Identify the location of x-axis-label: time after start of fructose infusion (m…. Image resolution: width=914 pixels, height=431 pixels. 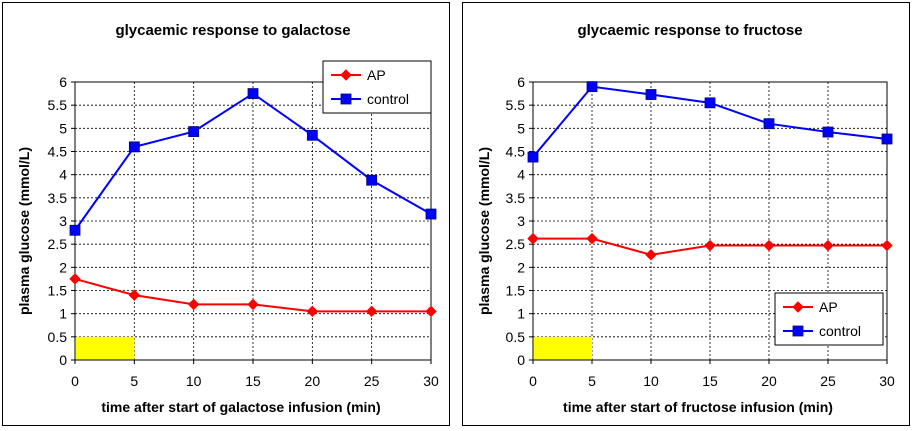
(698, 407).